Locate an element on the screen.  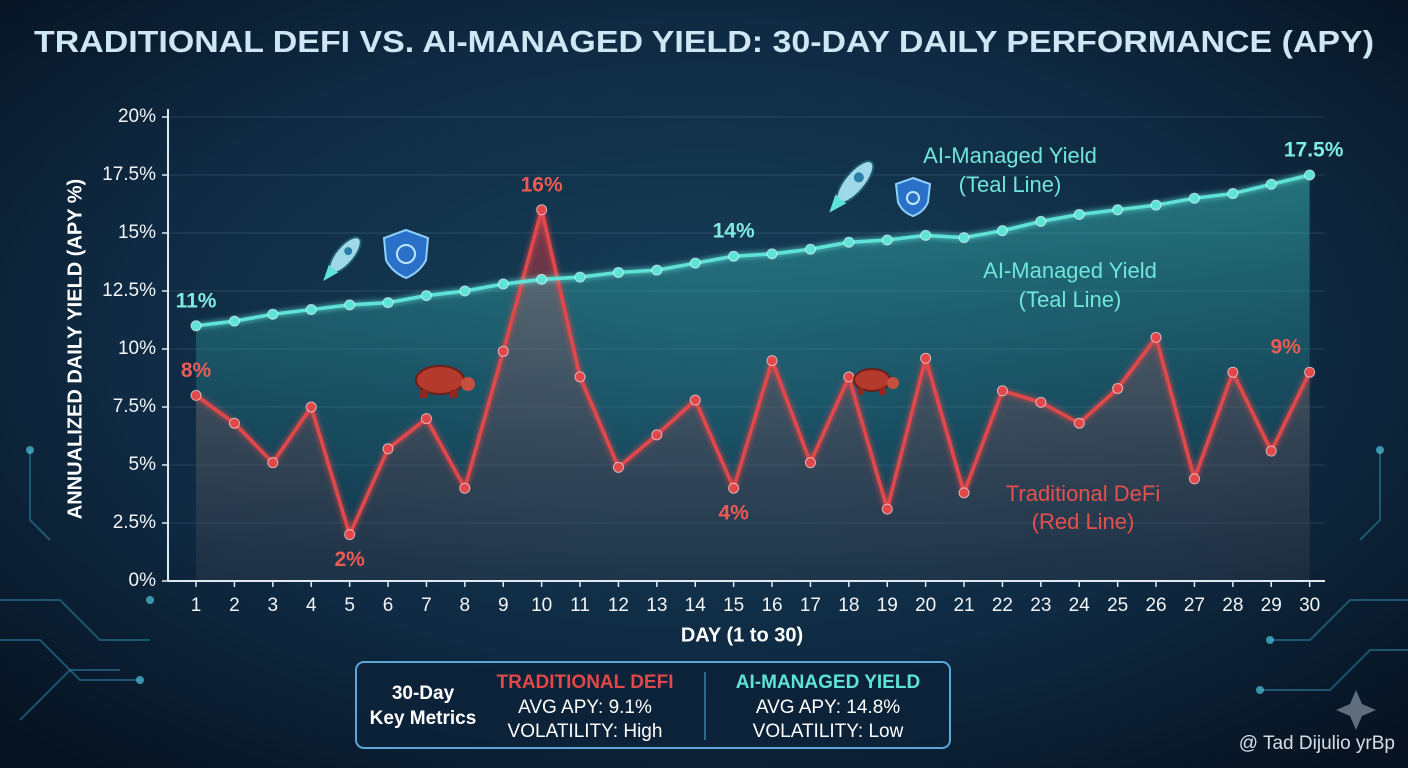
metrics-line: VOLATILITY: Low is located at coordinates (828, 731).